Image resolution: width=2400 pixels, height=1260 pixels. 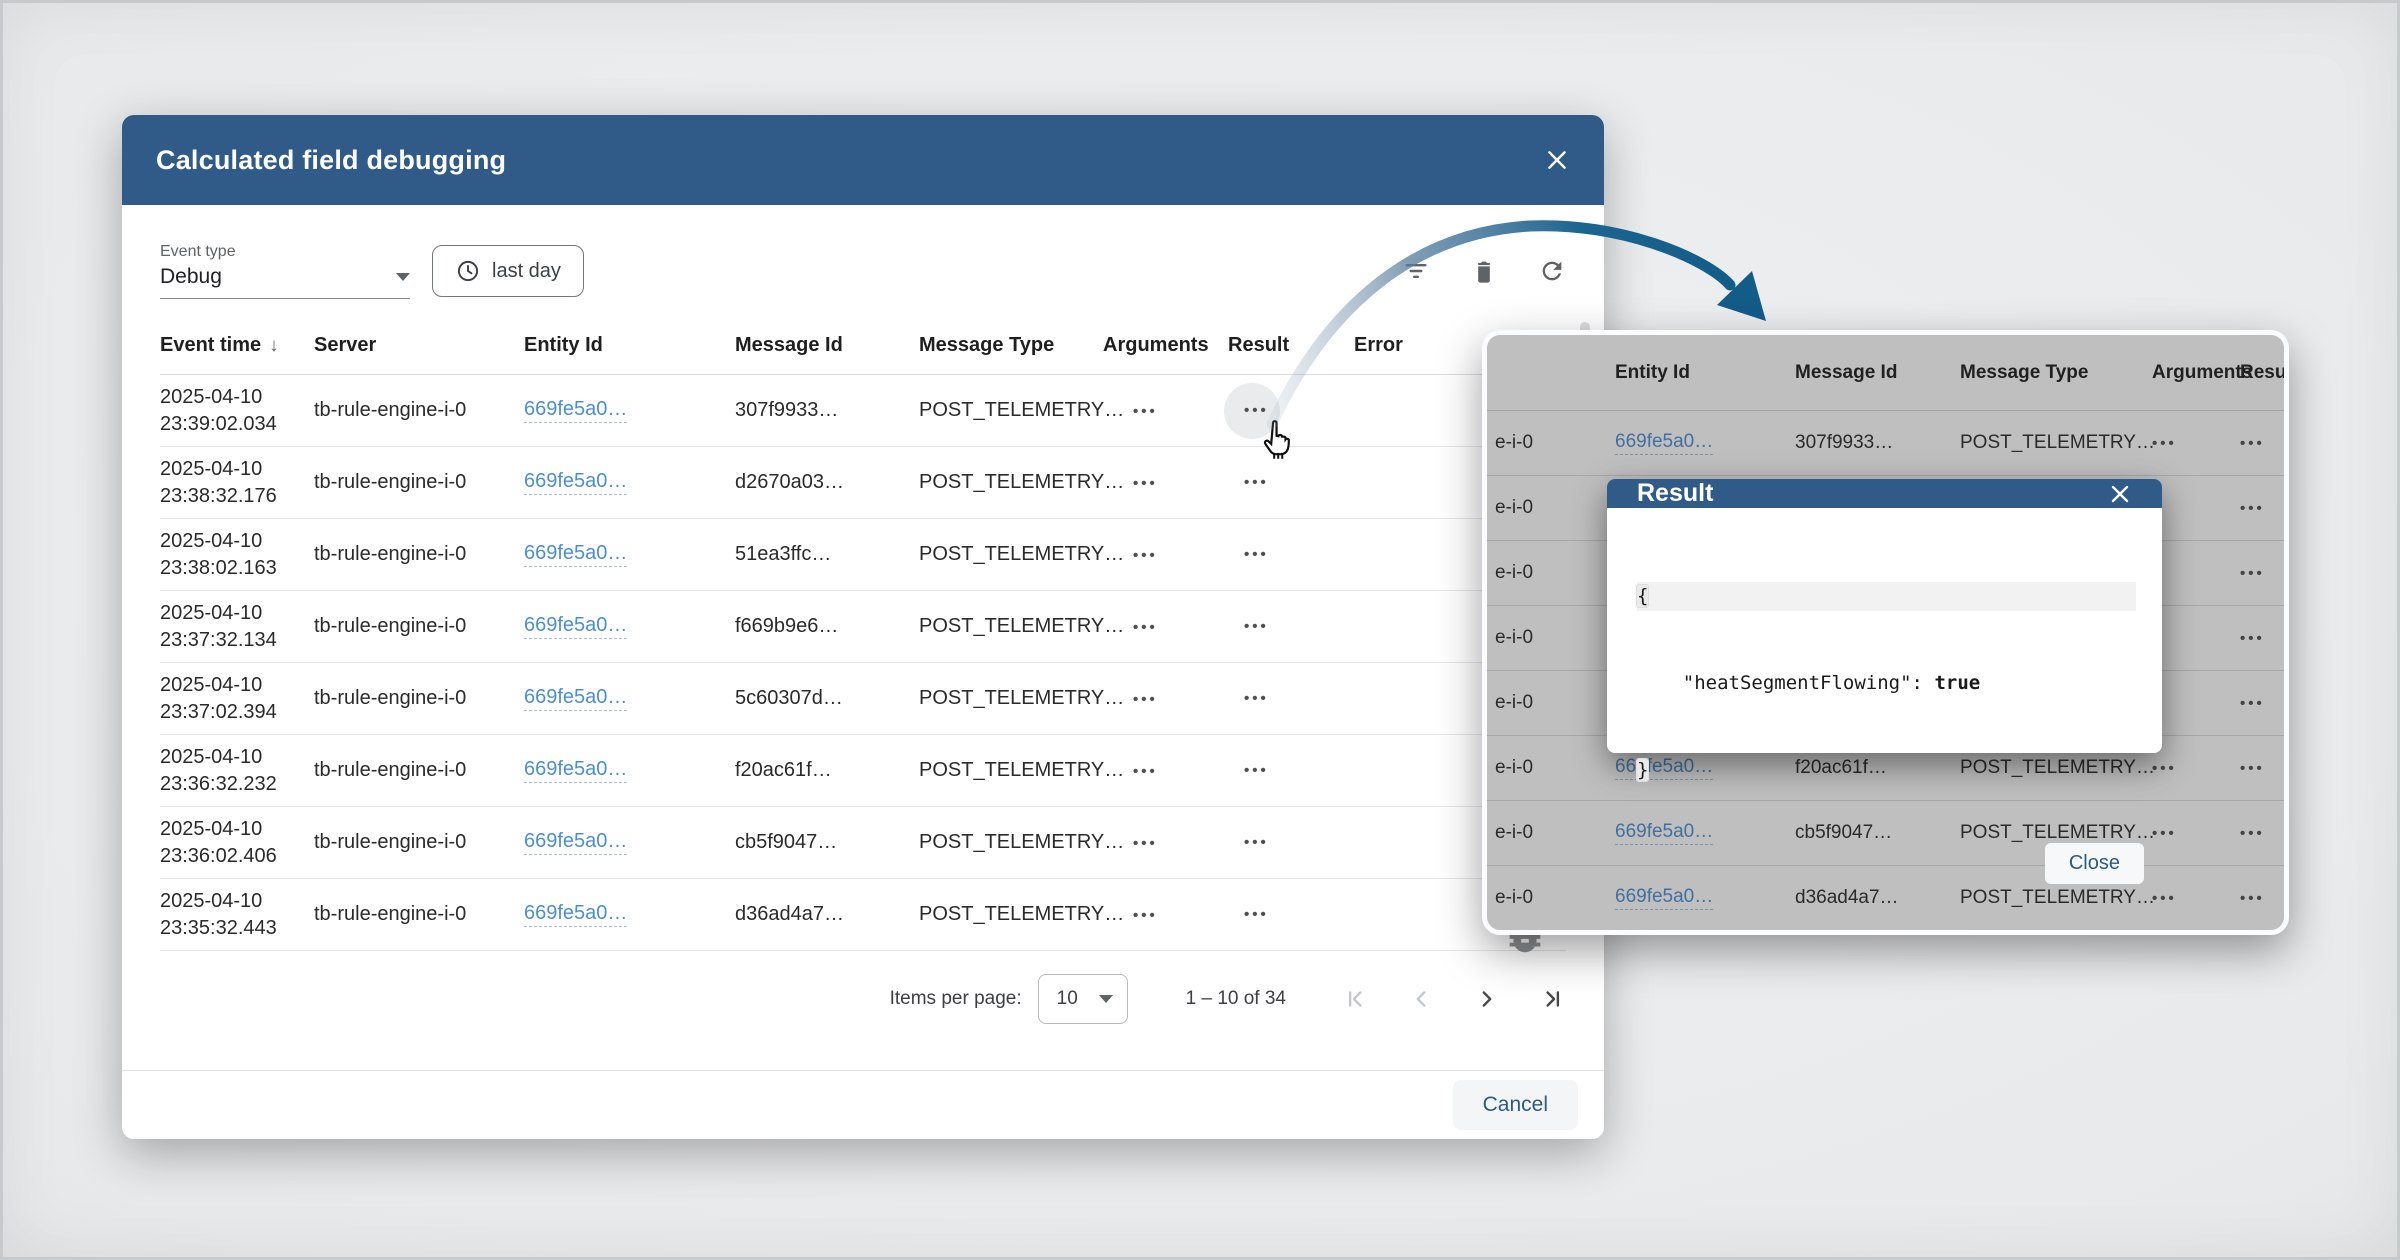 I want to click on column-message-type: Message Type, so click(x=987, y=345).